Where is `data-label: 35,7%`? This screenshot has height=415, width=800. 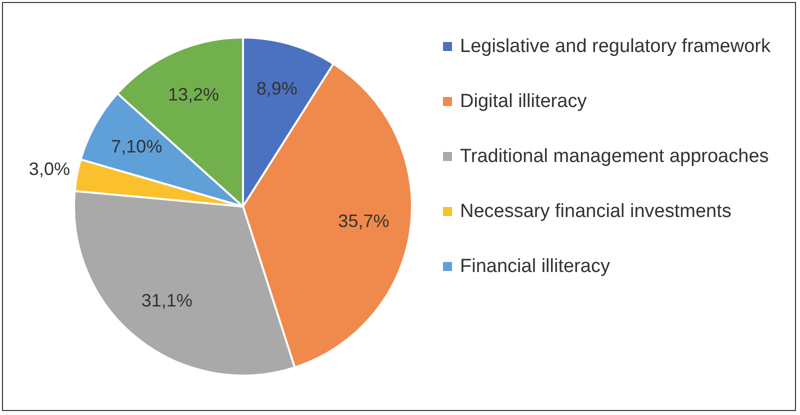 data-label: 35,7% is located at coordinates (364, 220).